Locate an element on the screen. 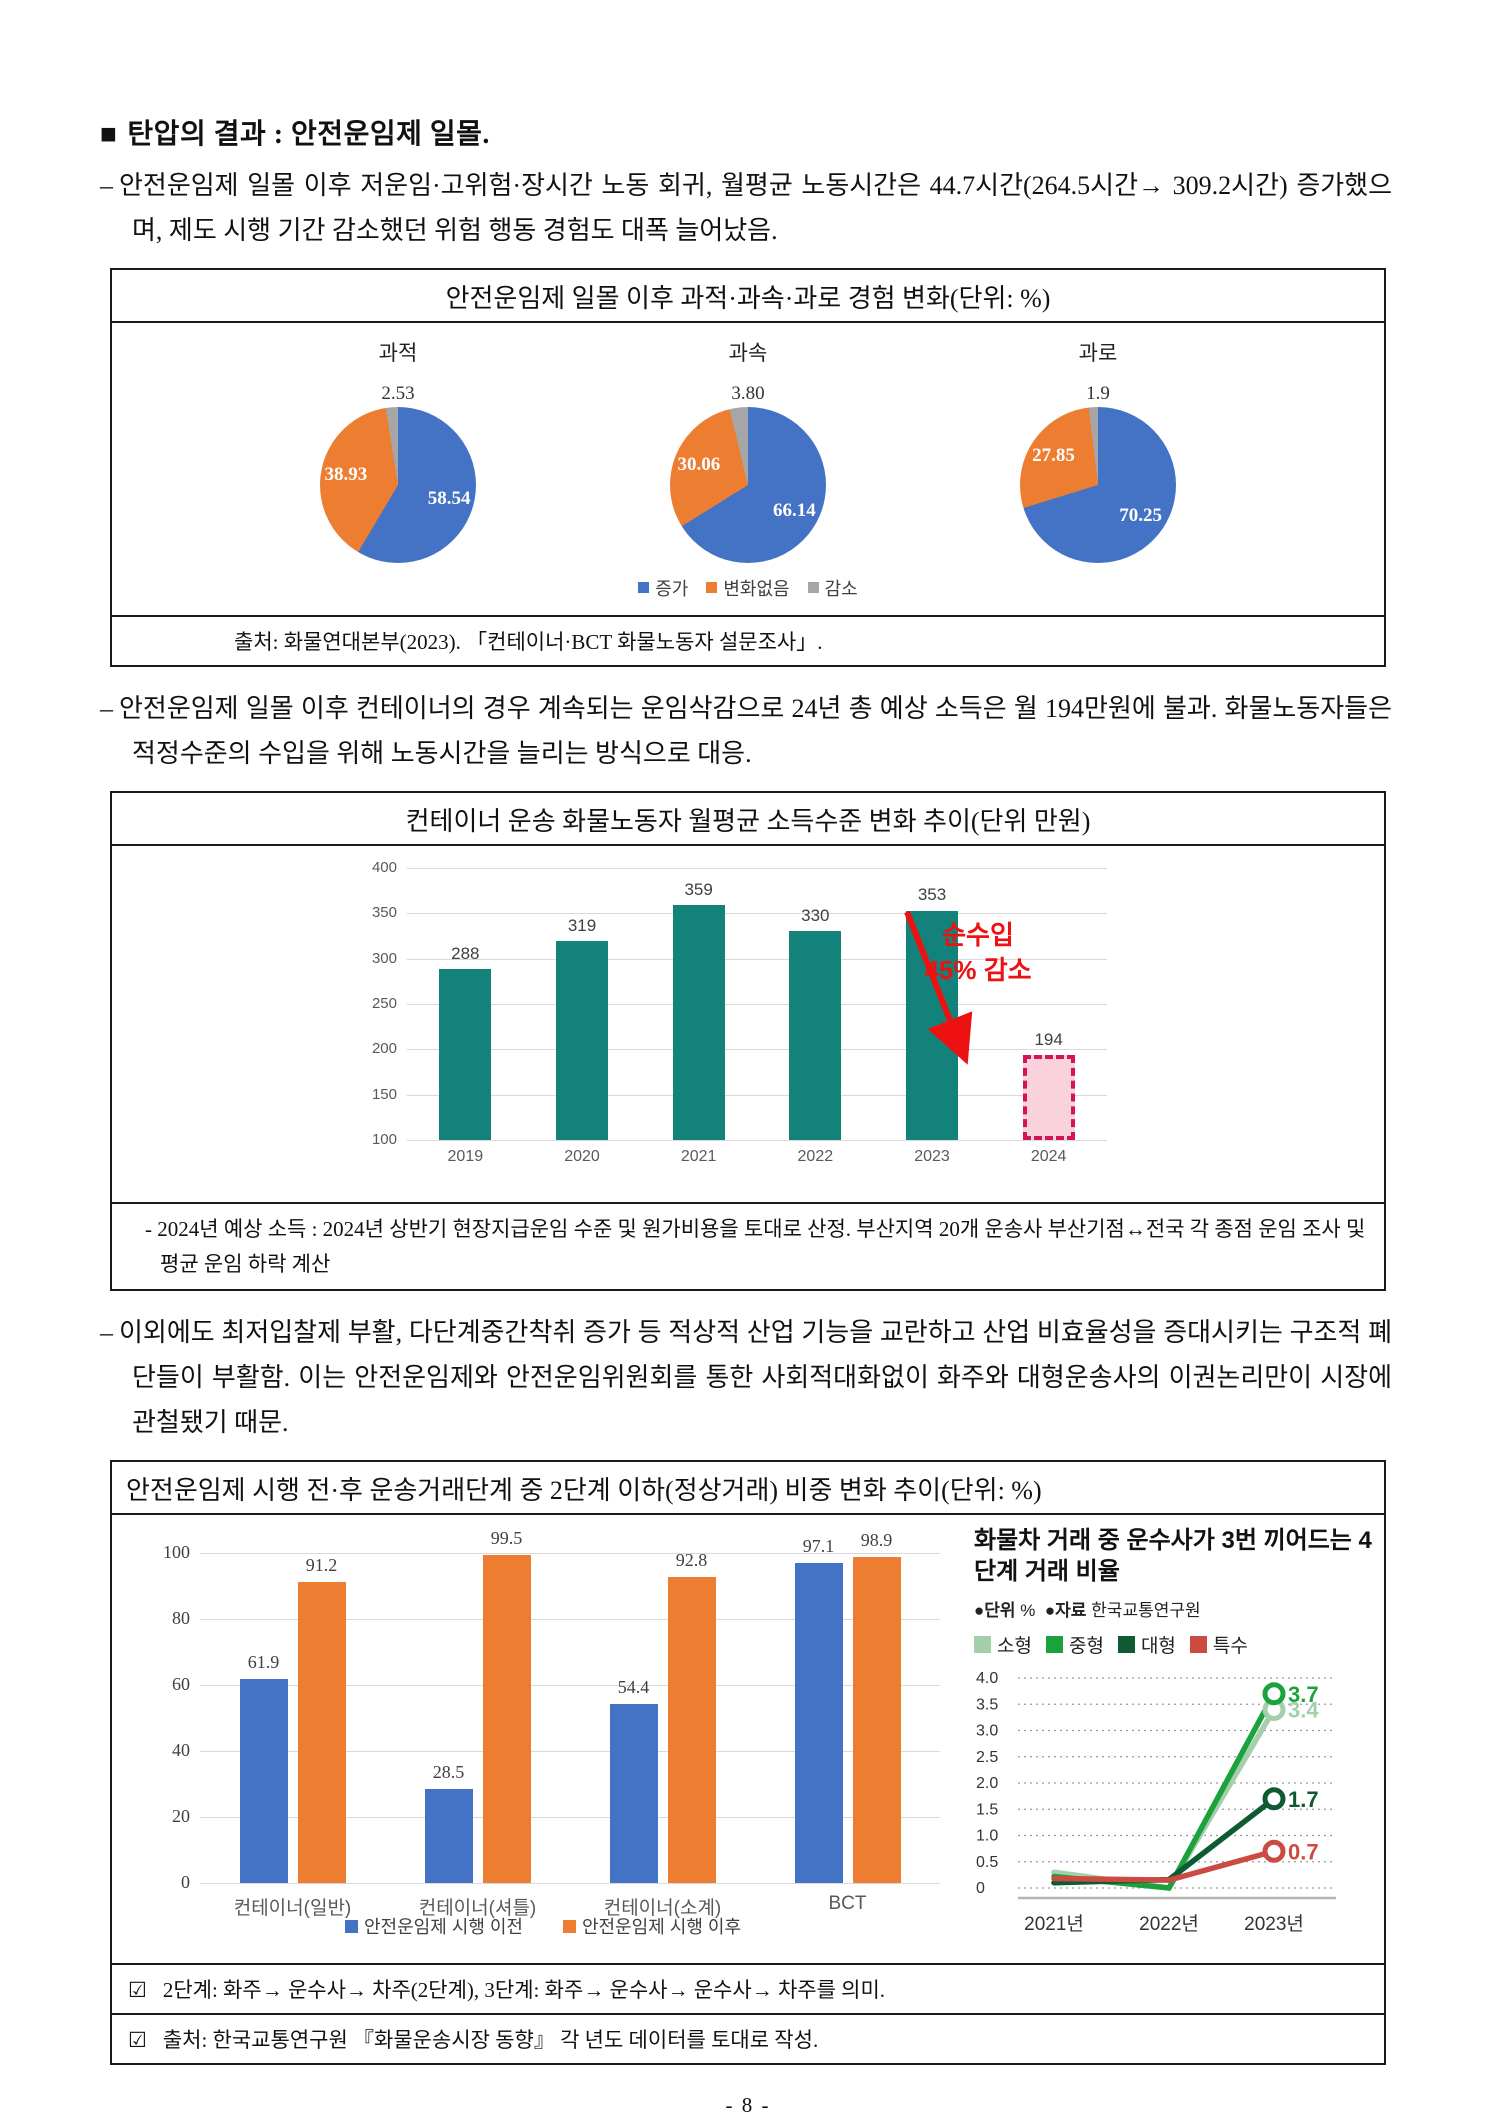  y-axis-tick: 40 is located at coordinates (181, 1750).